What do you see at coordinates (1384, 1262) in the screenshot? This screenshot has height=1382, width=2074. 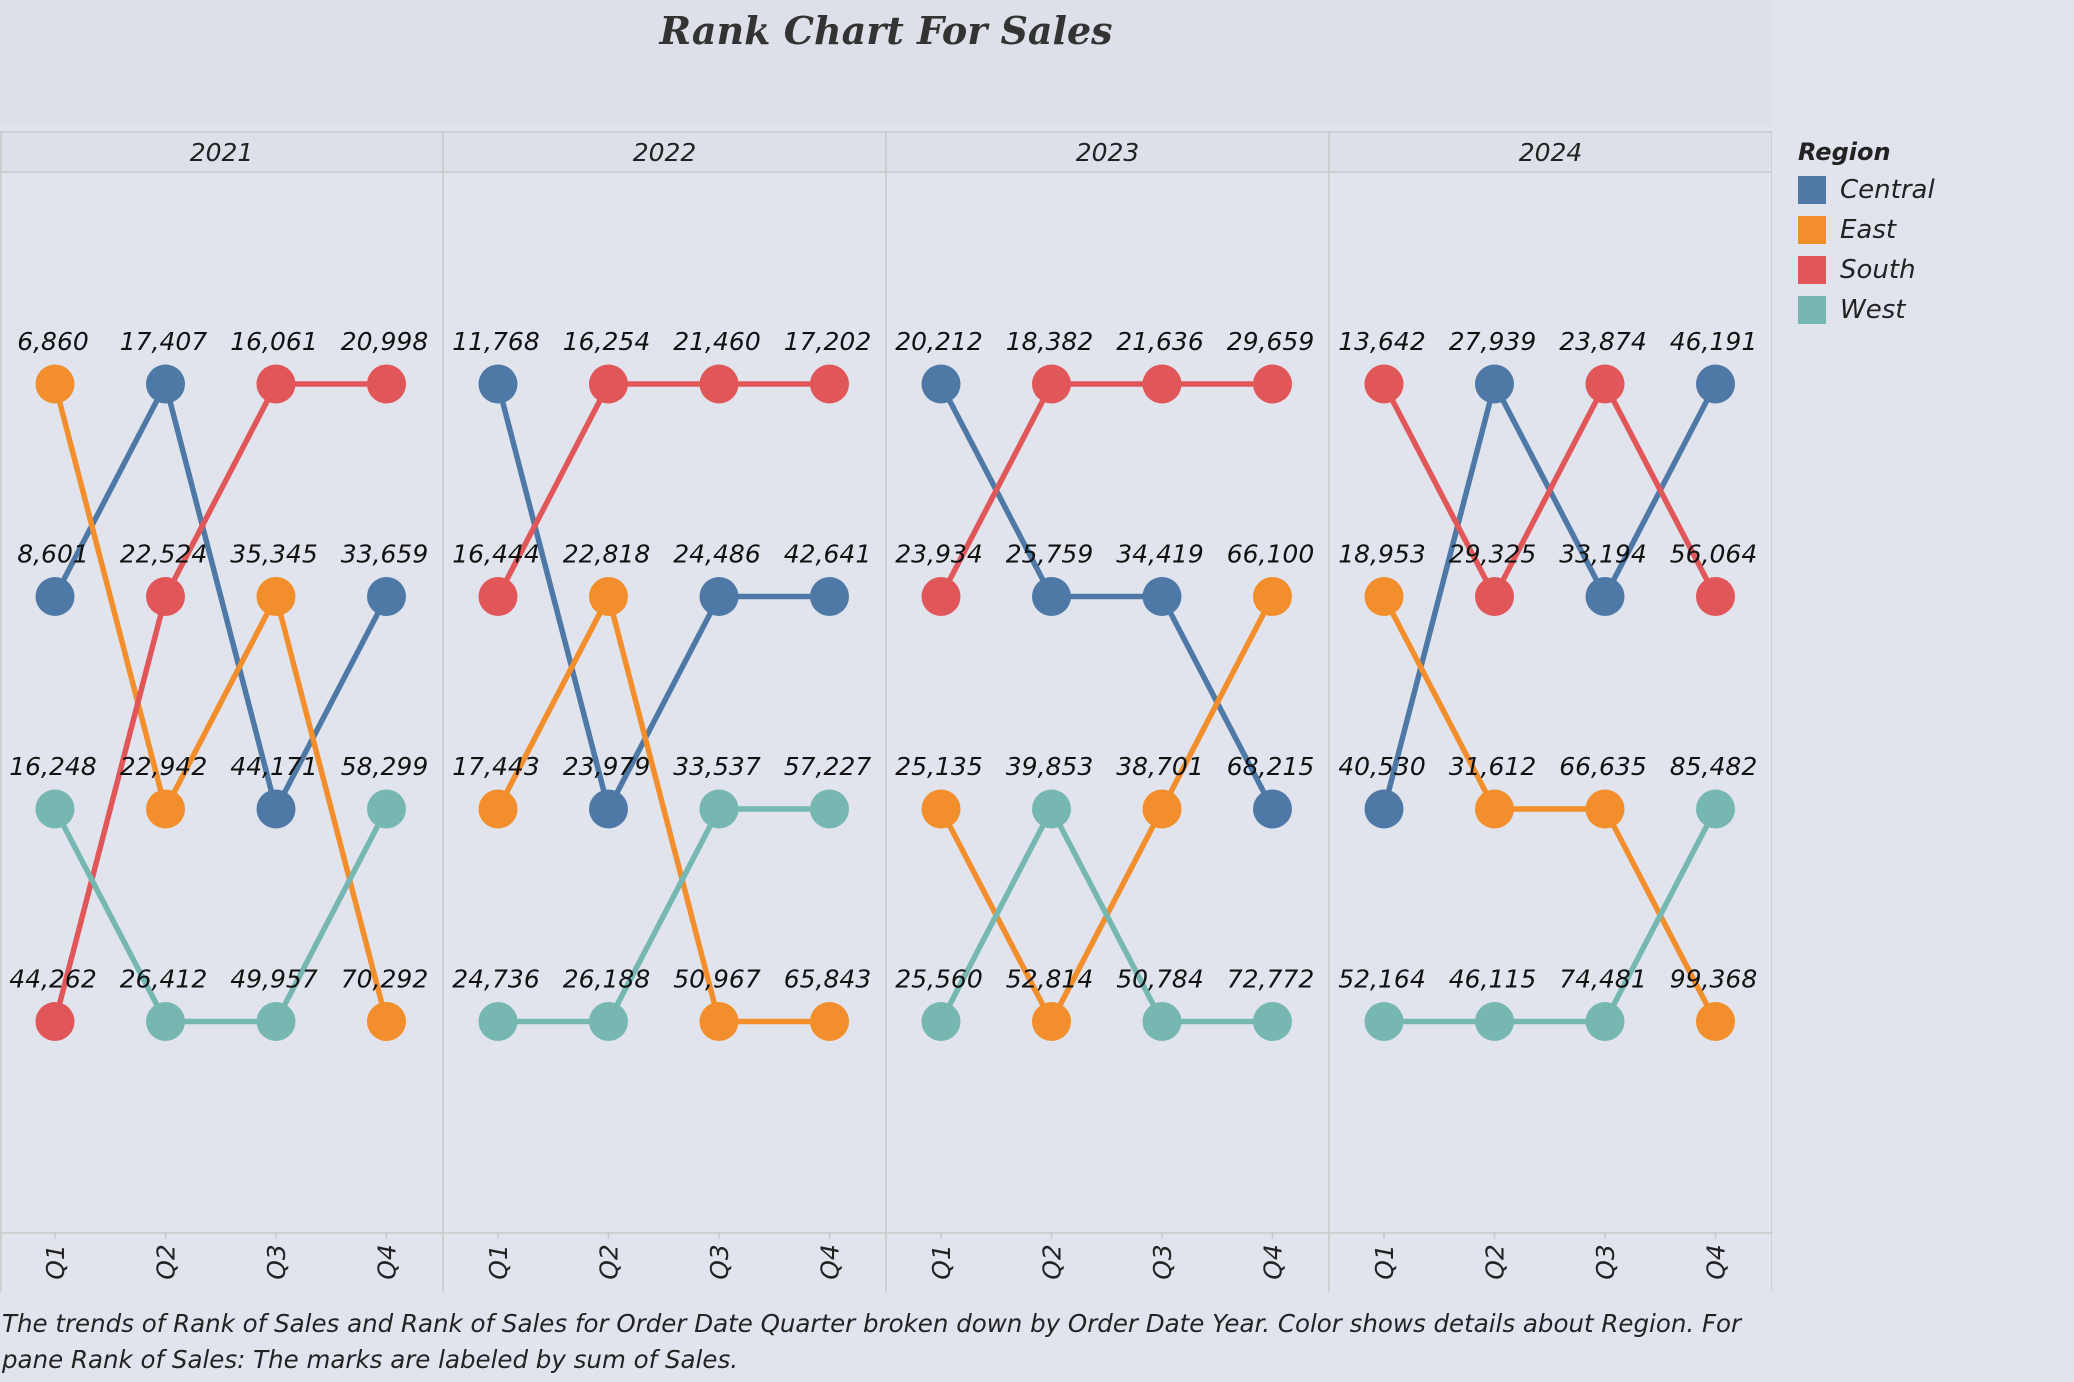 I see `quarter-label: Q1` at bounding box center [1384, 1262].